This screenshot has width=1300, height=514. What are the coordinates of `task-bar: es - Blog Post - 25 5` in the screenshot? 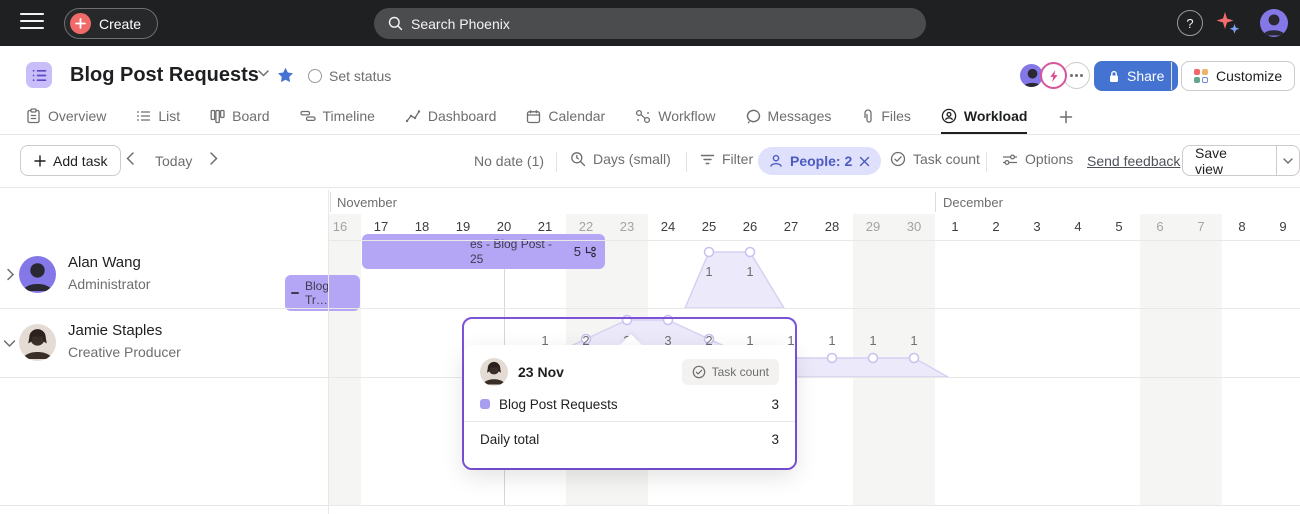 It's located at (483, 251).